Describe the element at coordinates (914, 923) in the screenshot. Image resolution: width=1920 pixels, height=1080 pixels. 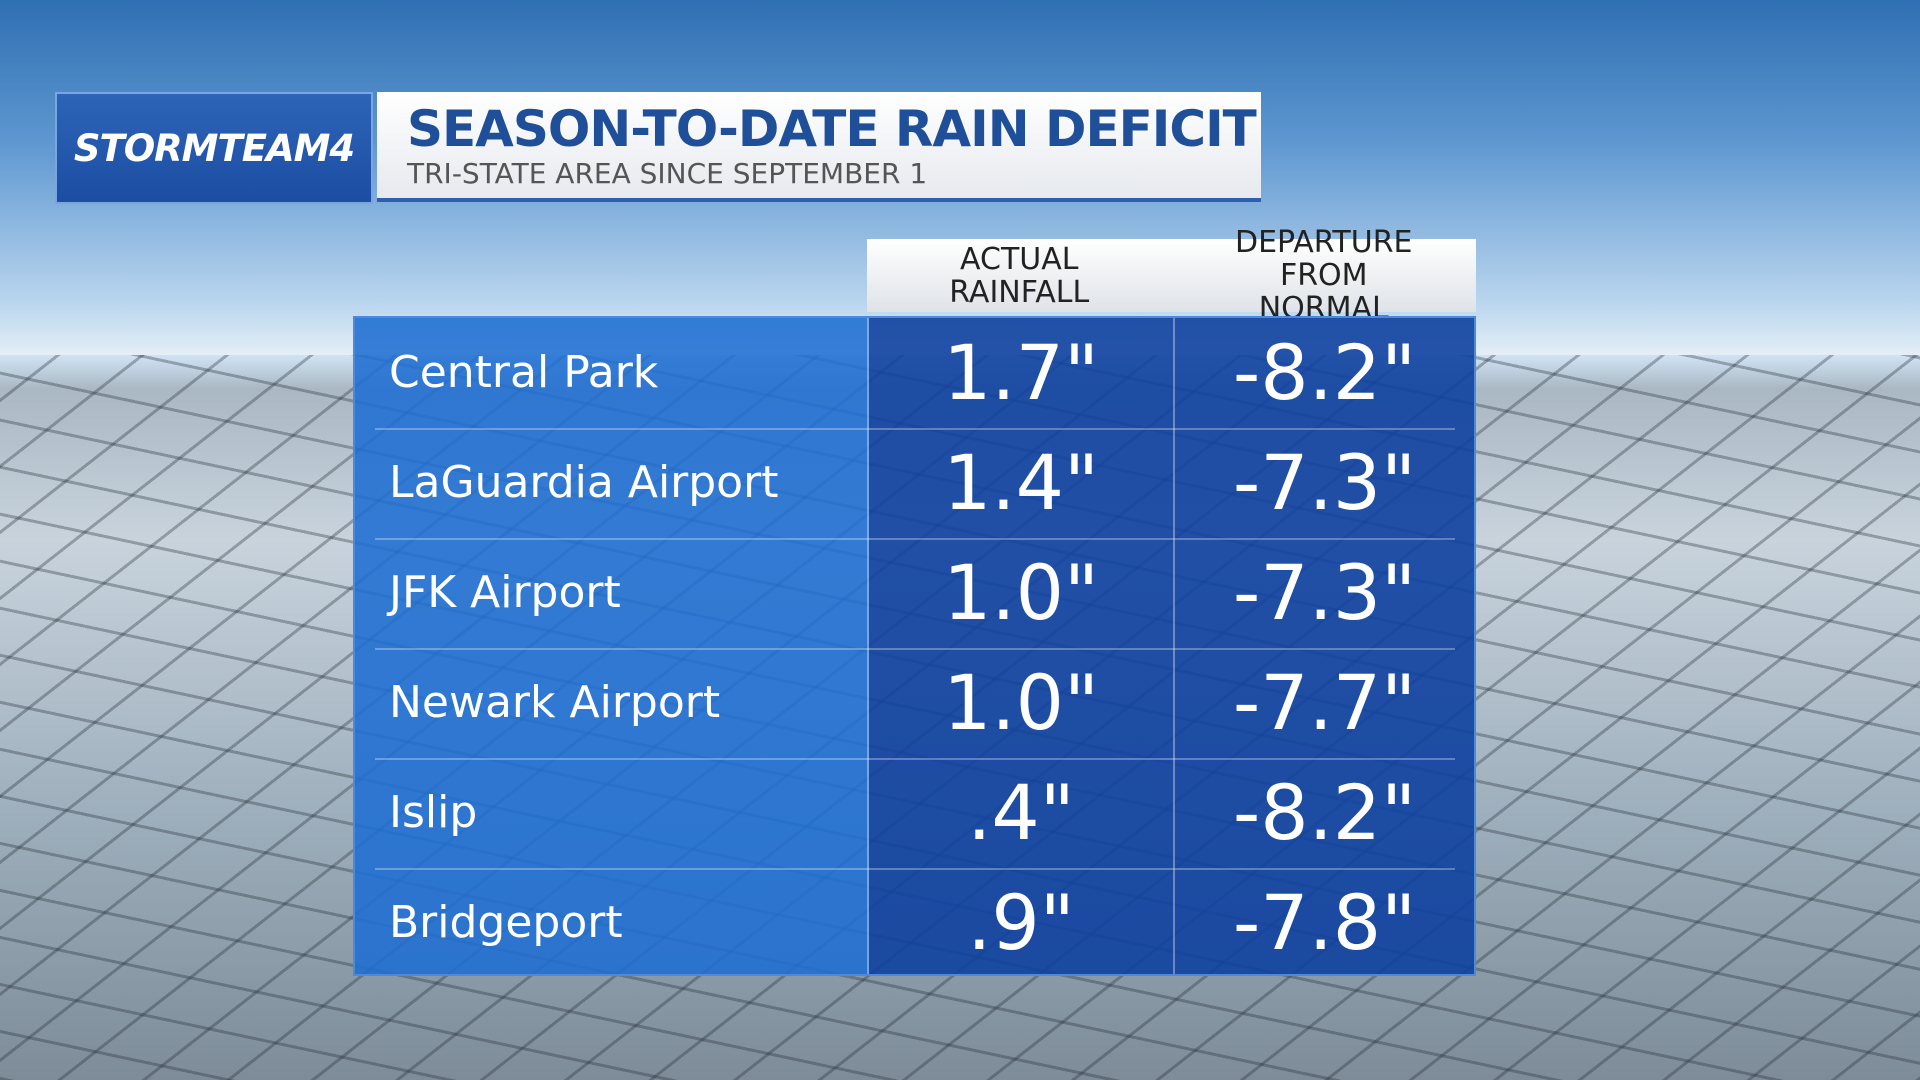
I see `table-row: Bridgeport .9" -7.8"` at that location.